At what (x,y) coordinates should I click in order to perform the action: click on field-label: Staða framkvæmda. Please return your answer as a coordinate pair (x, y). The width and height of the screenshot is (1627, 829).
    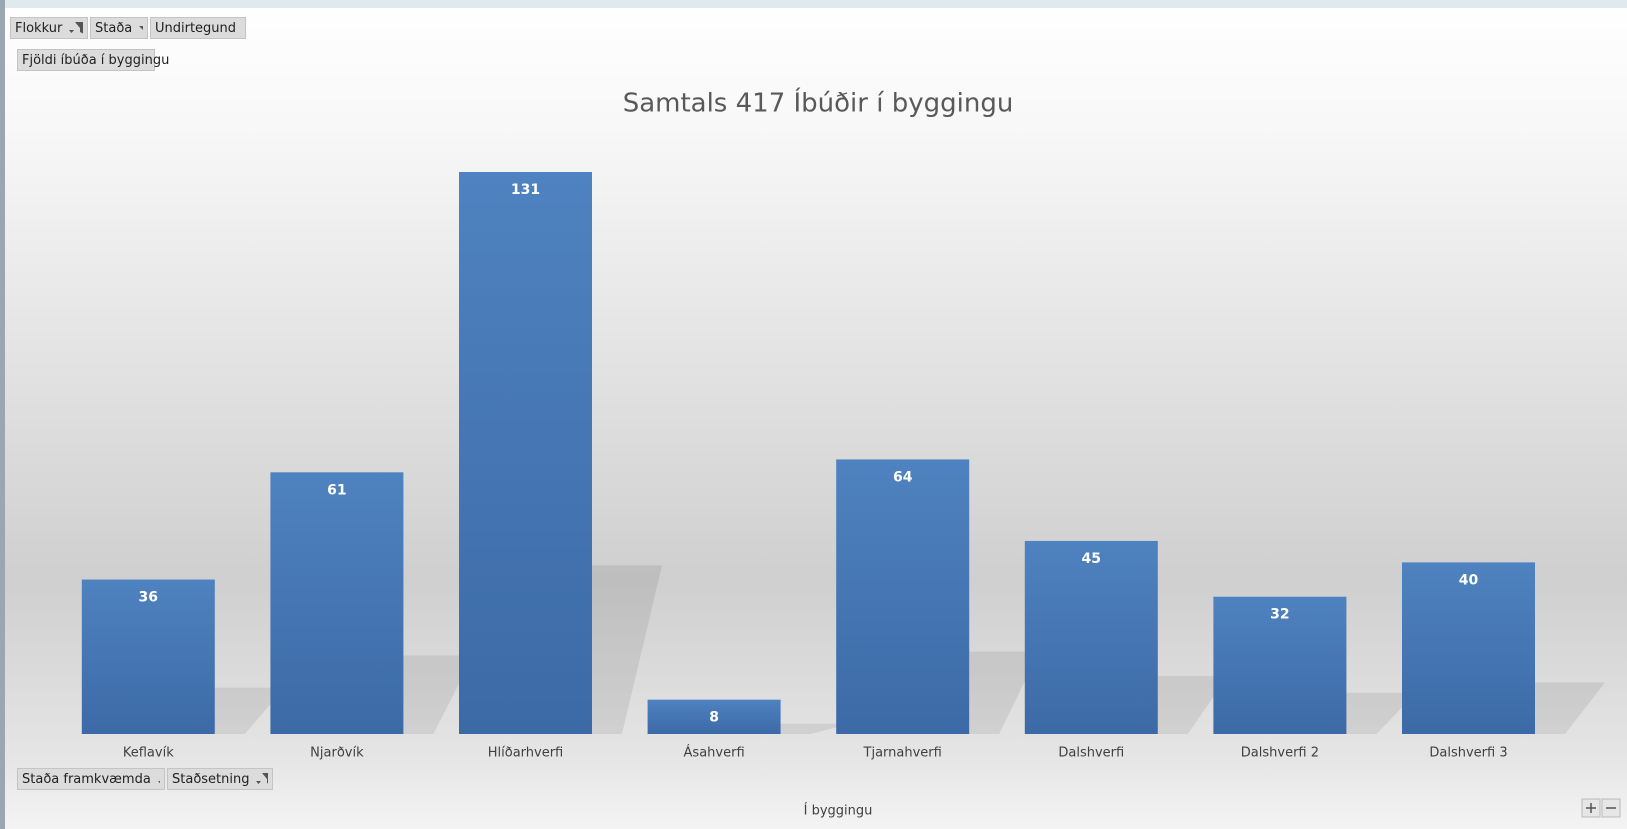
    Looking at the image, I should click on (86, 779).